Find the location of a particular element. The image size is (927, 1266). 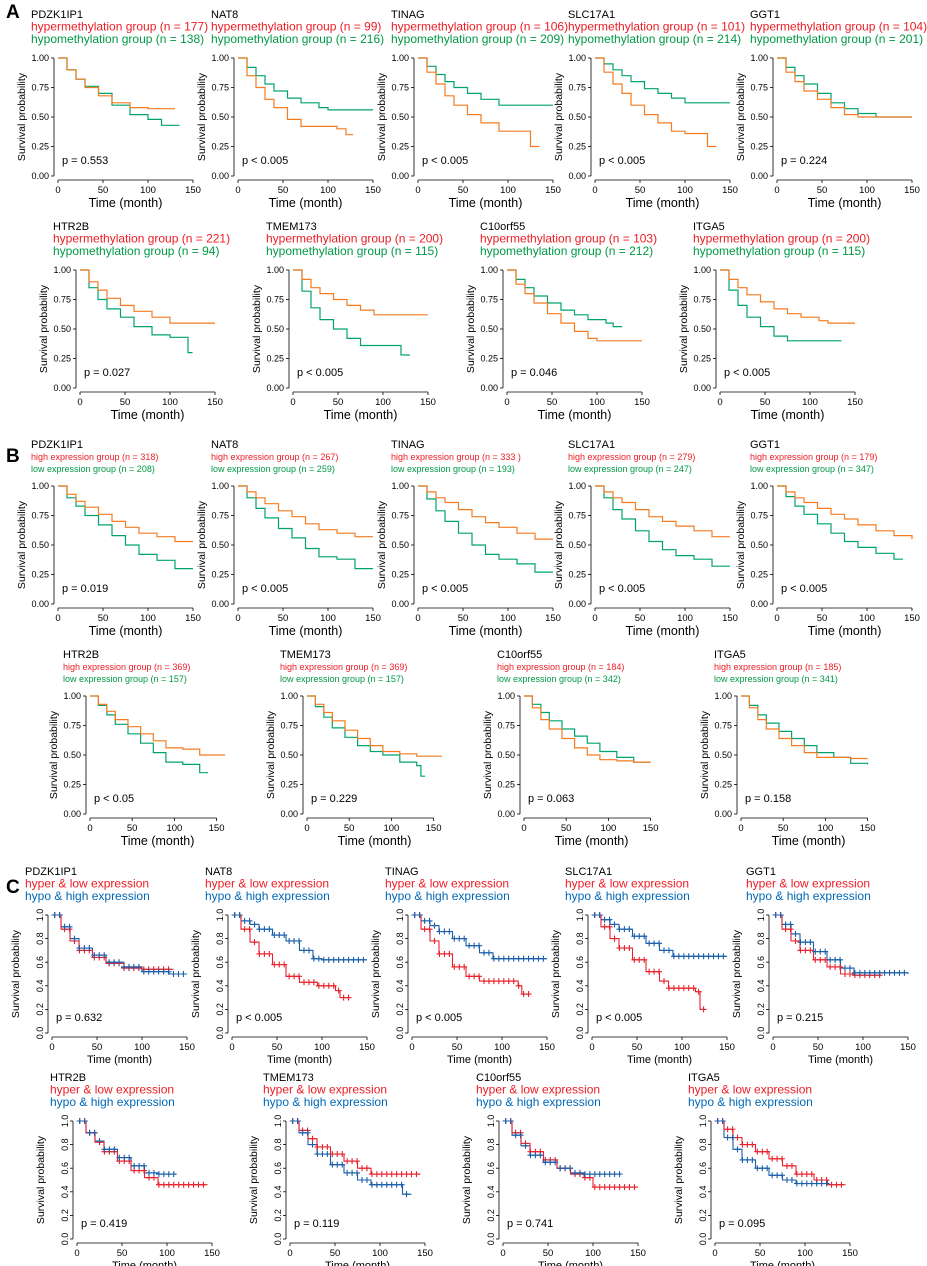

legend-group-1: hypermethylation group (n = 99) is located at coordinates (296, 27).